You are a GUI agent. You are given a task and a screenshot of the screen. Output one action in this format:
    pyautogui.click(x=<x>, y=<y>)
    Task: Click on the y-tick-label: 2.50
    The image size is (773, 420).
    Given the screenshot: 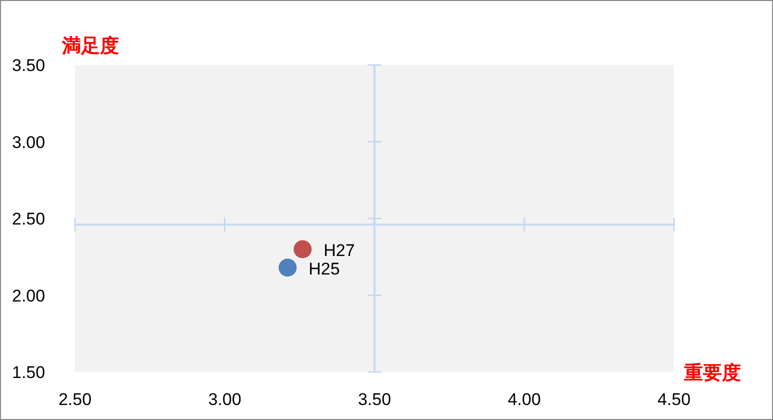 What is the action you would take?
    pyautogui.click(x=29, y=219)
    